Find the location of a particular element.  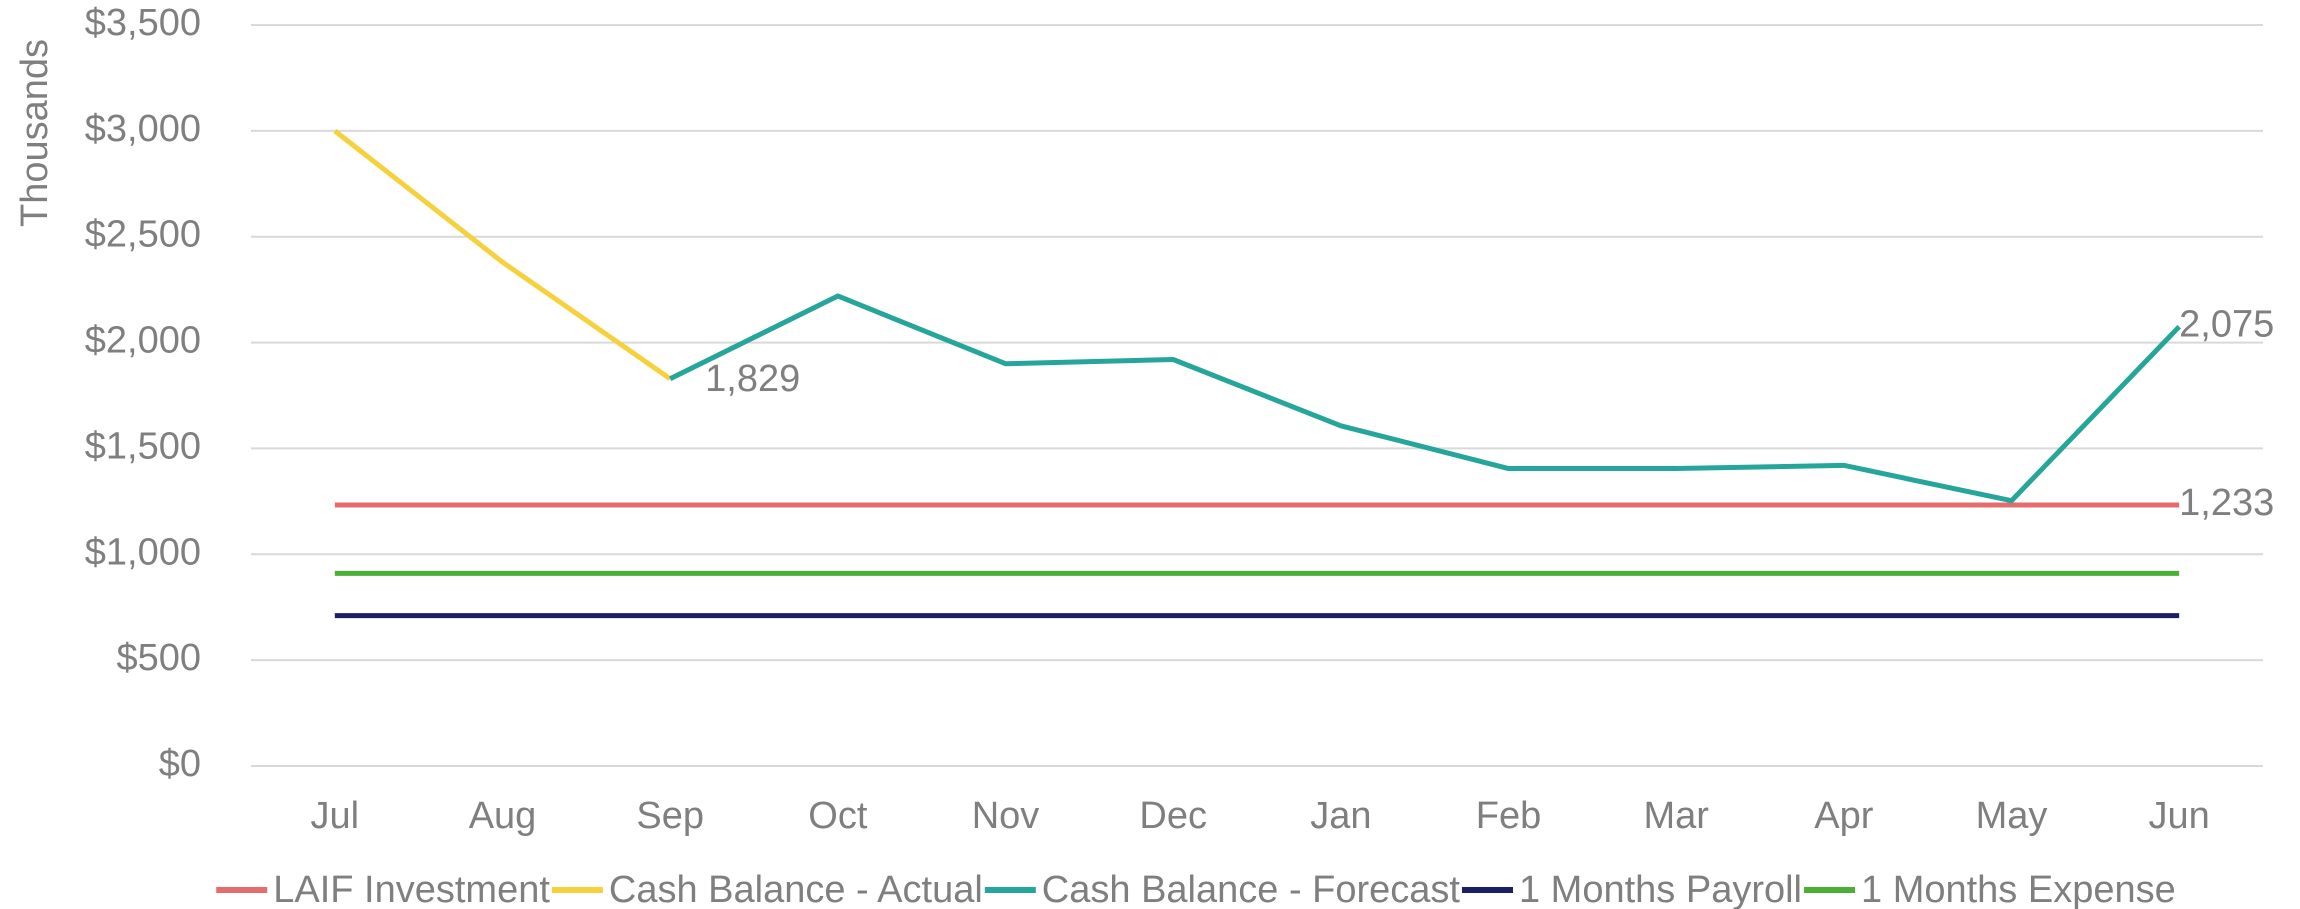

data-label: 1,829 is located at coordinates (752, 379).